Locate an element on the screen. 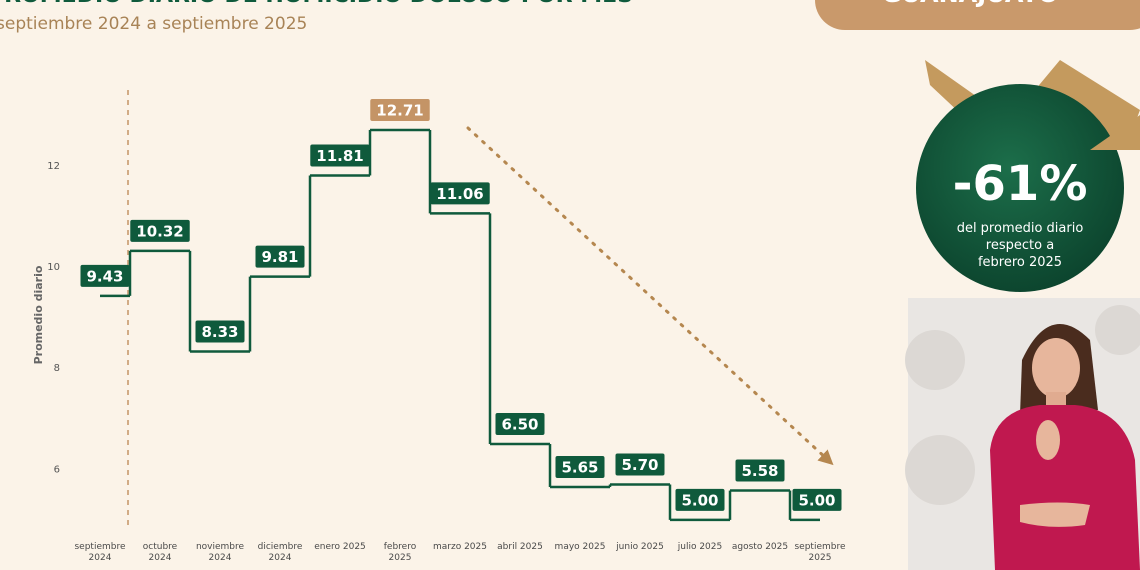 This screenshot has height=570, width=1140. value-label: 5.65 is located at coordinates (579, 468).